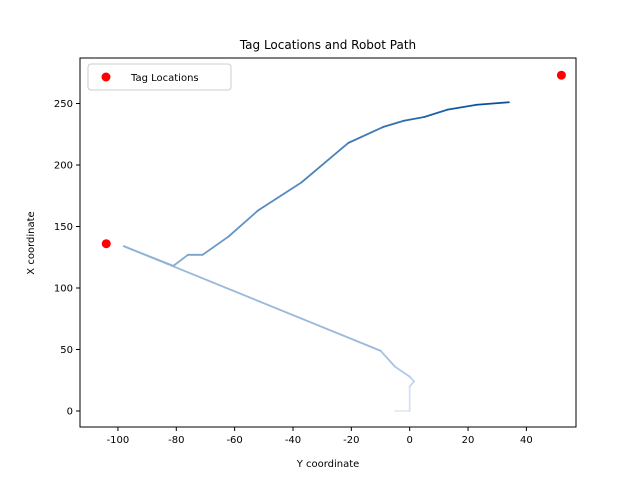 The width and height of the screenshot is (640, 480). Describe the element at coordinates (63, 289) in the screenshot. I see `y-tick-label: 100` at that location.